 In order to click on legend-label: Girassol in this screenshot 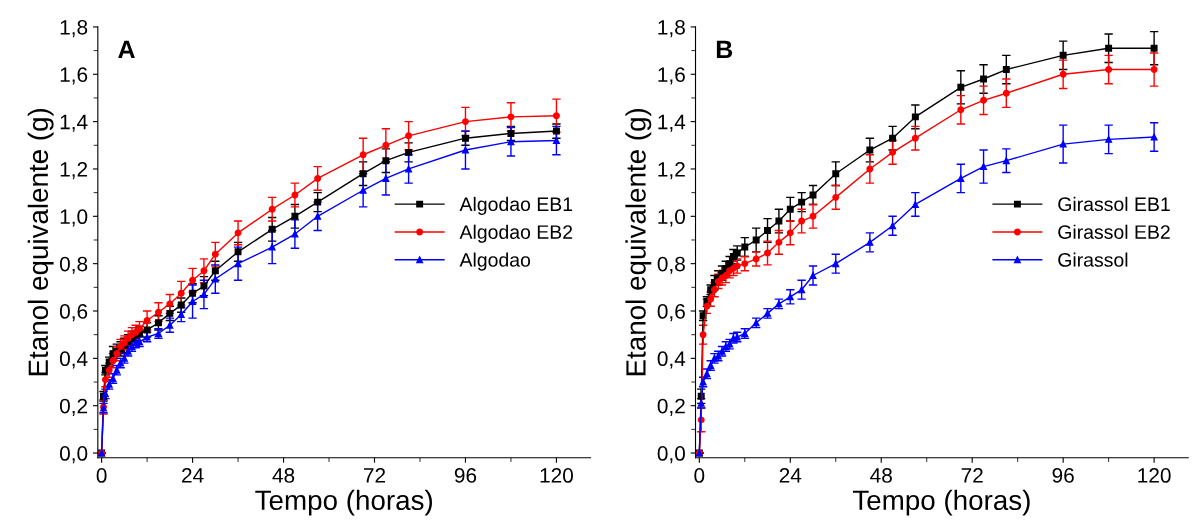, I will do `click(1093, 259)`.